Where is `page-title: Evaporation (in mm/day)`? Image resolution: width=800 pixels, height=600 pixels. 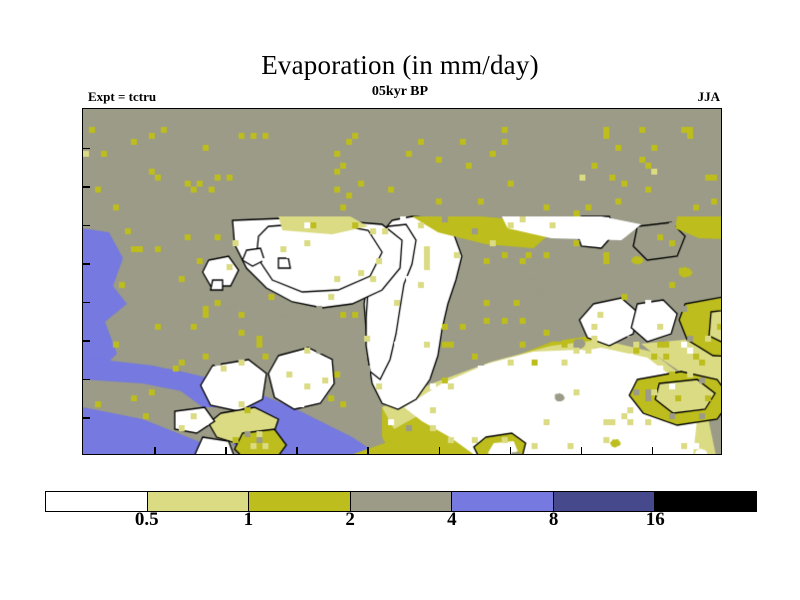
page-title: Evaporation (in mm/day) is located at coordinates (400, 65).